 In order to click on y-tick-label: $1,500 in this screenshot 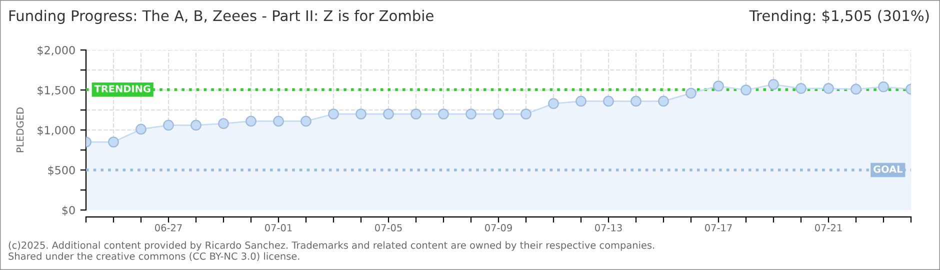, I will do `click(56, 91)`.